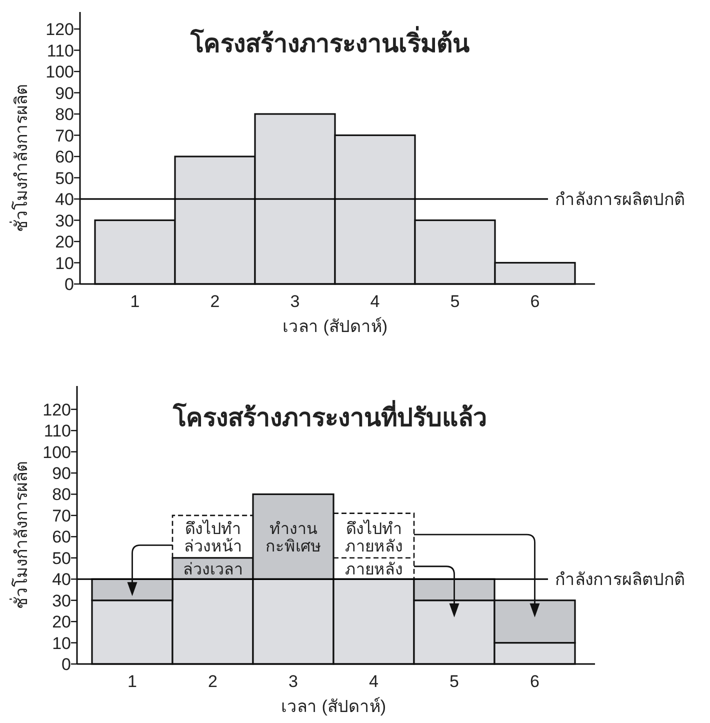  What do you see at coordinates (213, 537) in the screenshot?
I see `annotation: ดึงไปทำ ล่วงหน้า` at bounding box center [213, 537].